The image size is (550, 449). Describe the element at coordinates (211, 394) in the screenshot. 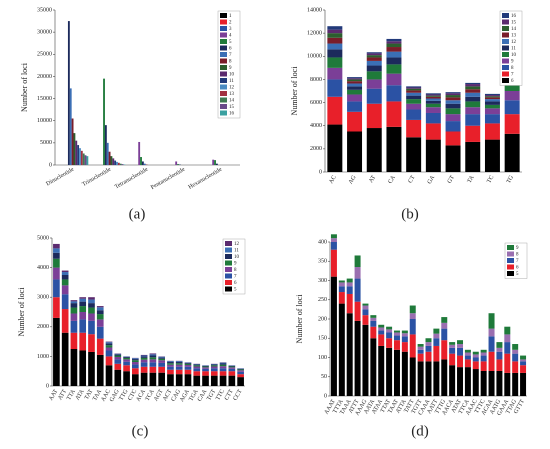

I see `x-tick-label: TGT` at that location.